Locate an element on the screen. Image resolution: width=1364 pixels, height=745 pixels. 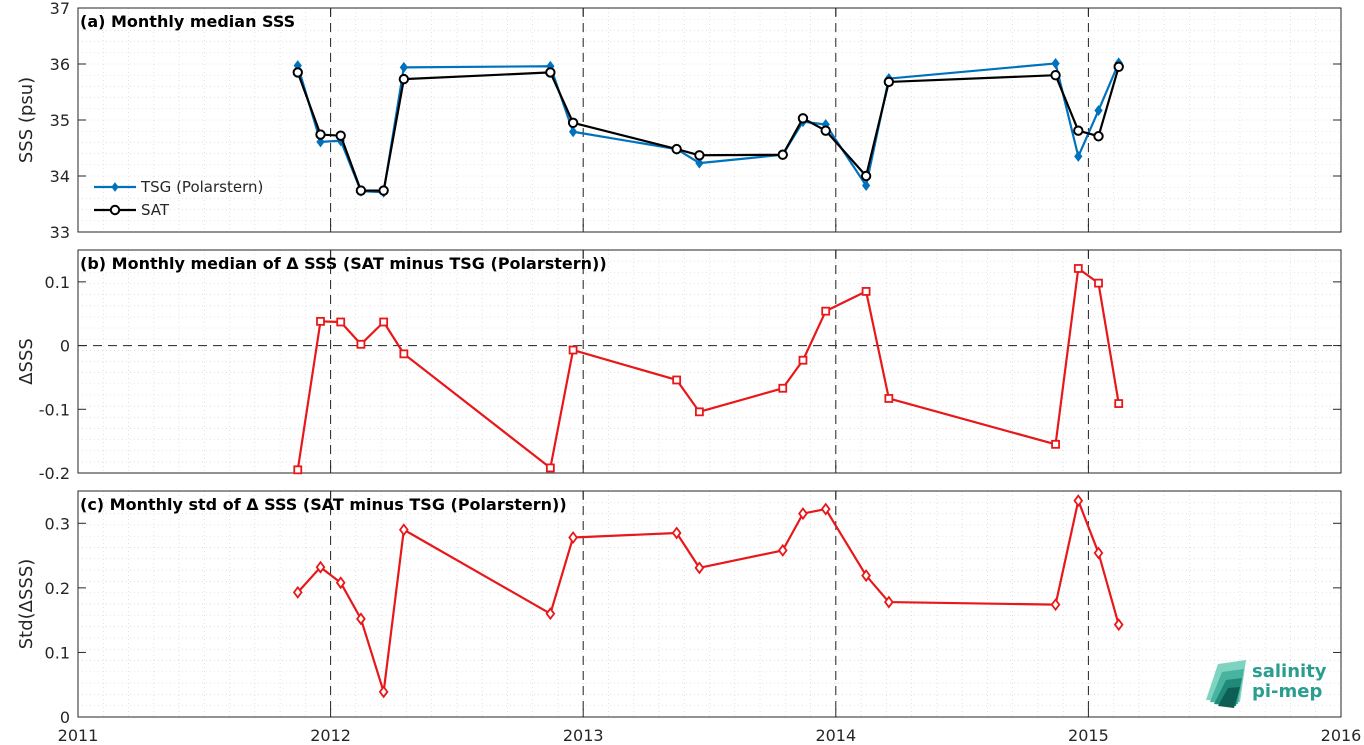
y-axis-label: SSS (psu) is located at coordinates (26, 120).